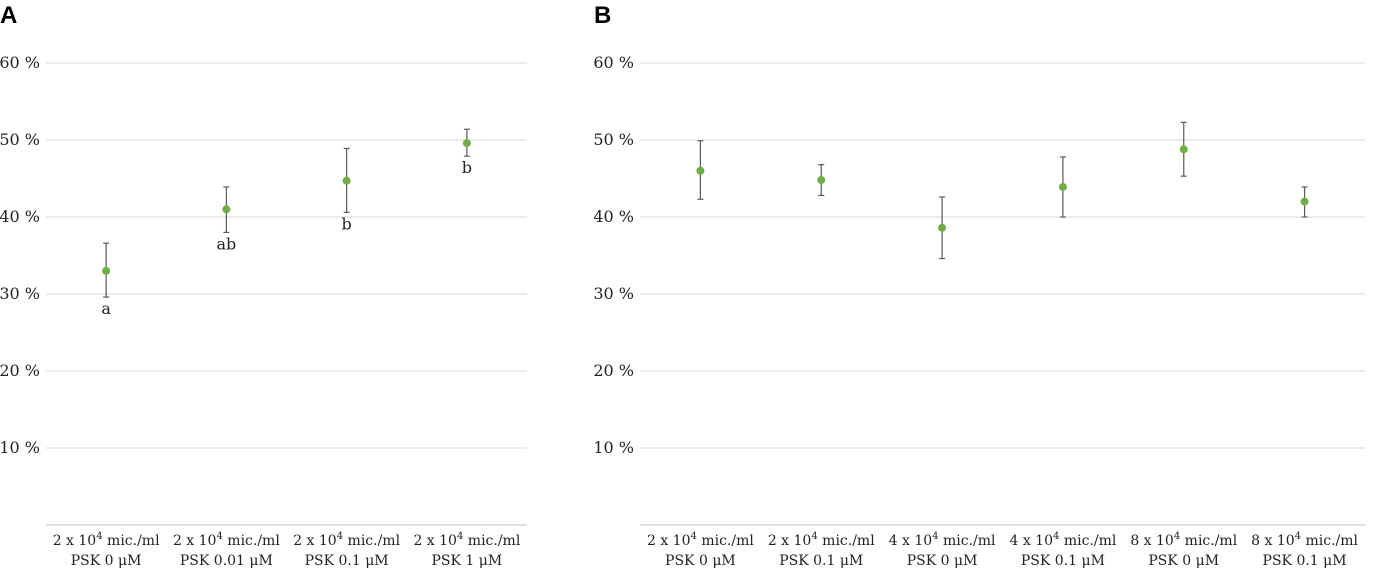 The height and width of the screenshot is (573, 1379). What do you see at coordinates (602, 15) in the screenshot?
I see `panel-label: B` at bounding box center [602, 15].